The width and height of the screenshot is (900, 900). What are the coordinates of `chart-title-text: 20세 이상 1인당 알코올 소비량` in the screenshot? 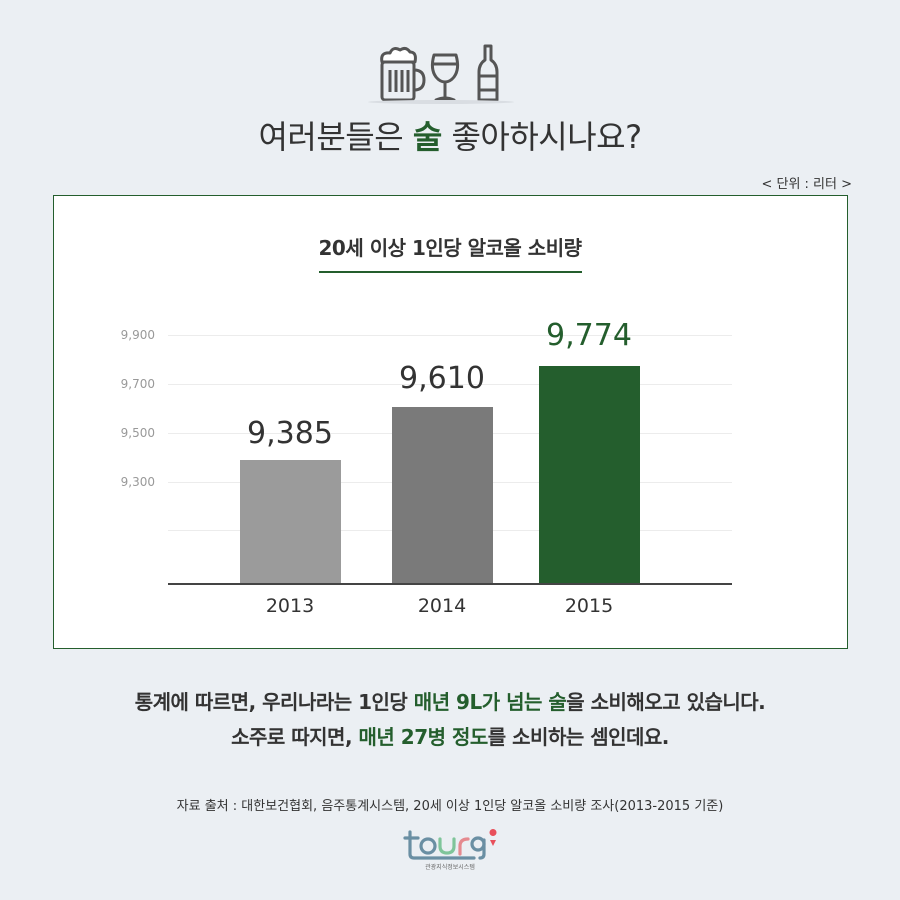 It's located at (450, 252).